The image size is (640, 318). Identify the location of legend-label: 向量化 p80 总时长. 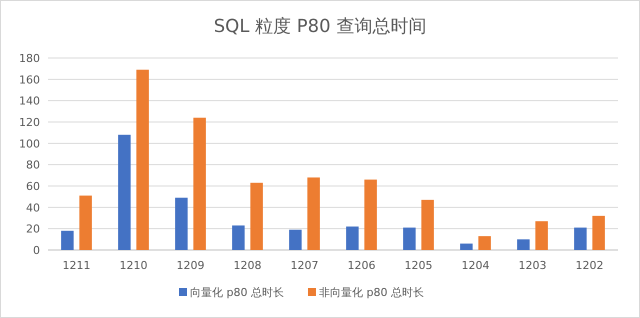
(237, 292).